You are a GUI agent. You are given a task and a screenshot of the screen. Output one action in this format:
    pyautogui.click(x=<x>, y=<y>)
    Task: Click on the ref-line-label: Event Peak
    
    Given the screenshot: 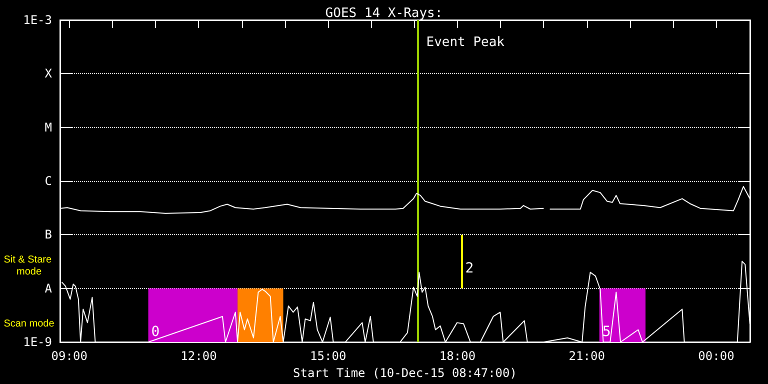 What is the action you would take?
    pyautogui.click(x=465, y=42)
    